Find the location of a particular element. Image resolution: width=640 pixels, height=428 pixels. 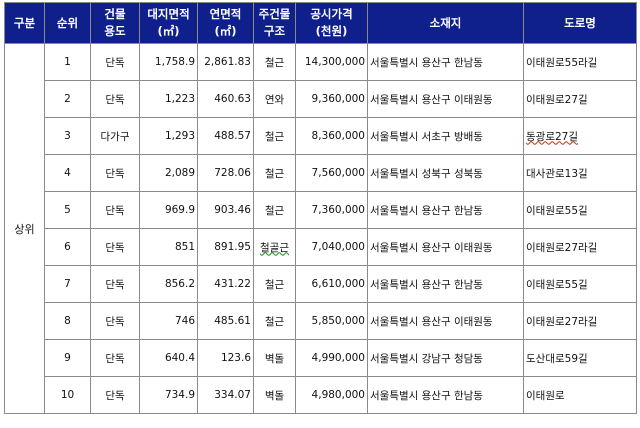

land-area-cell: 640.4 is located at coordinates (168, 358).